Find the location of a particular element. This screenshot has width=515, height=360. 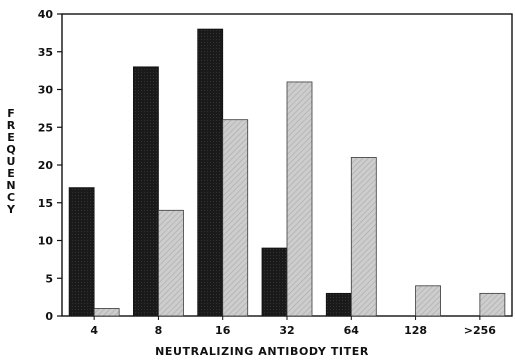

x-tick-label: 32 is located at coordinates (286, 330).